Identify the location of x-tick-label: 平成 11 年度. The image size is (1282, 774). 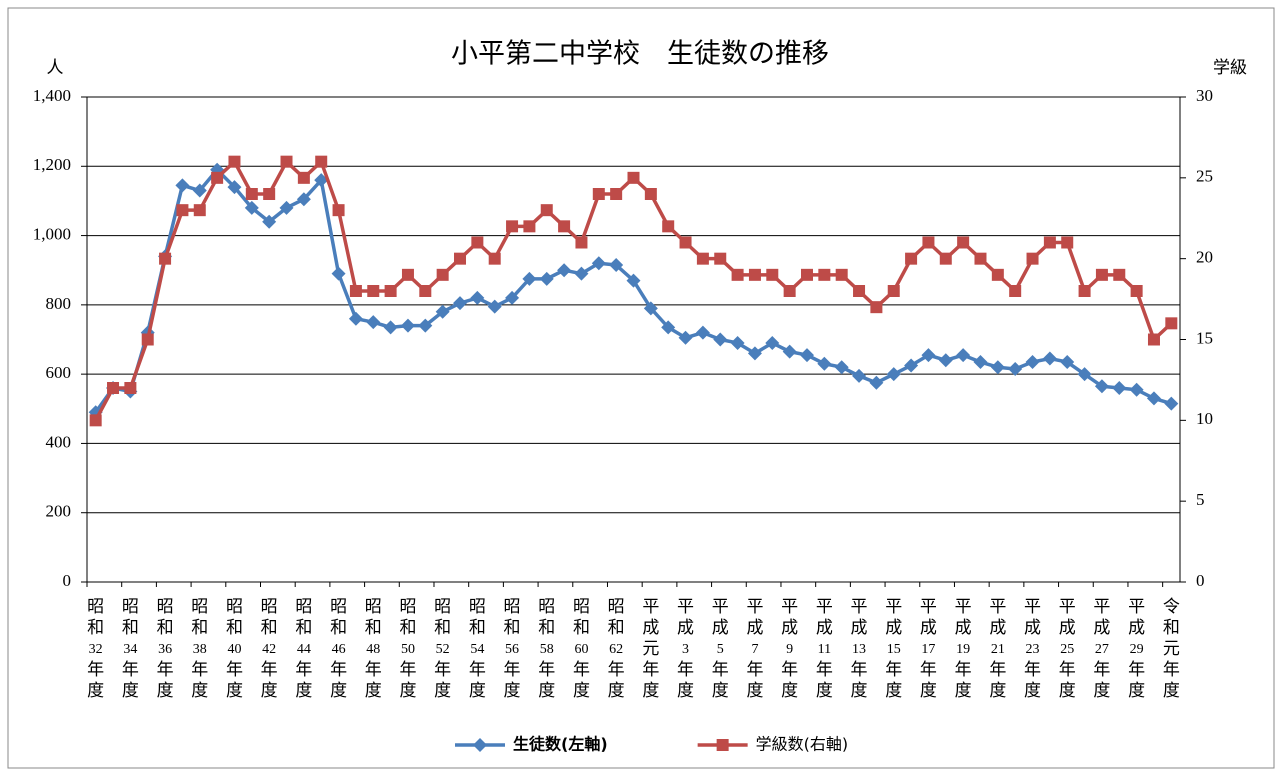
(824, 648).